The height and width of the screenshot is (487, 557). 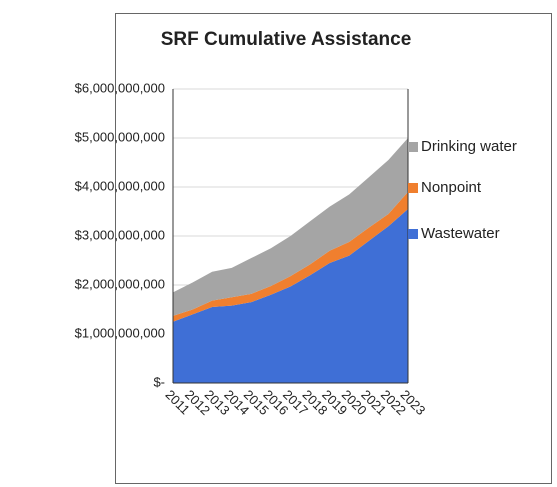 I want to click on legend-label: Wastewater, so click(x=460, y=233).